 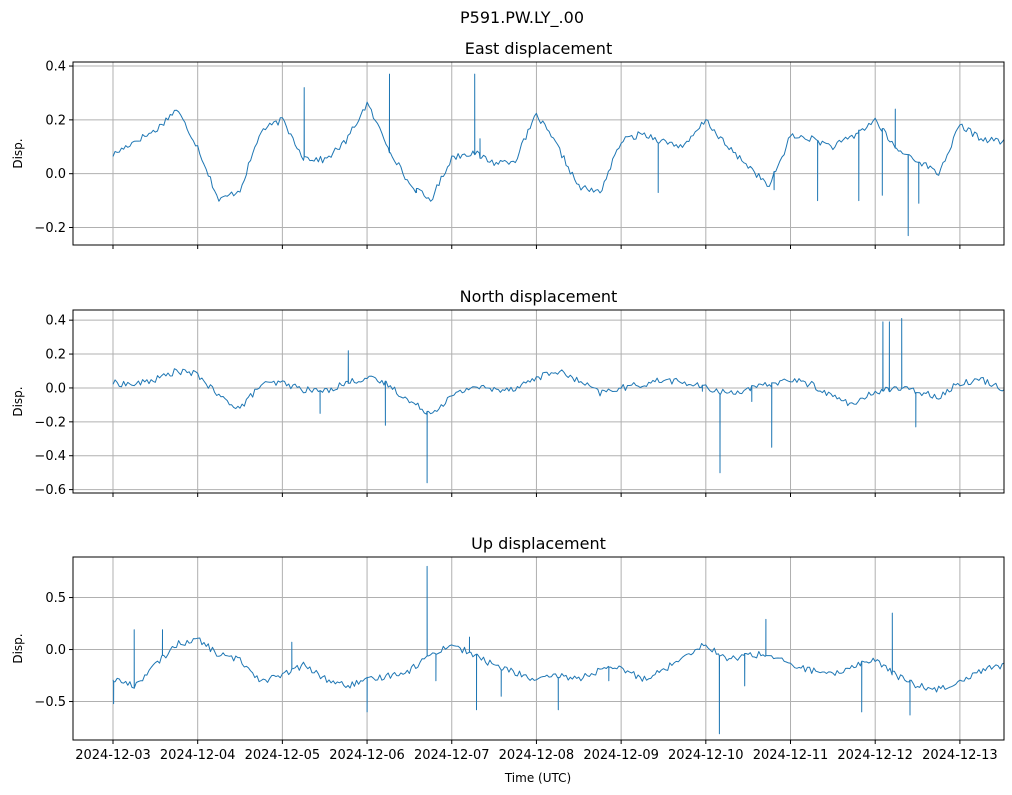 What do you see at coordinates (538, 48) in the screenshot?
I see `panel-title: East displacement` at bounding box center [538, 48].